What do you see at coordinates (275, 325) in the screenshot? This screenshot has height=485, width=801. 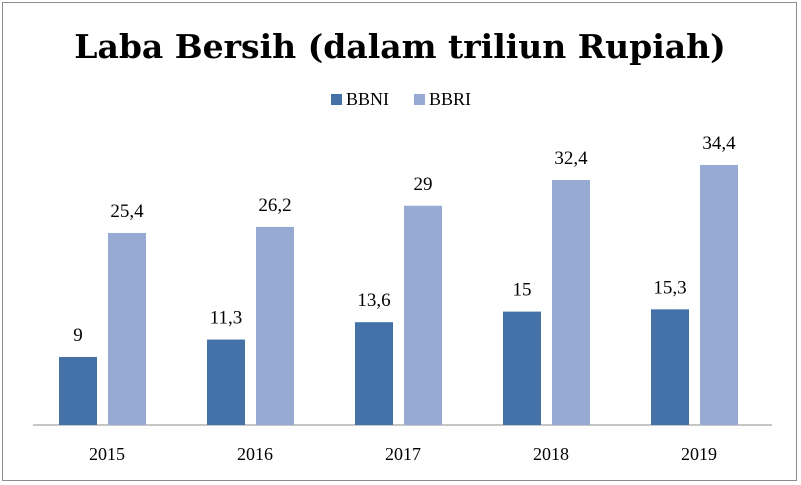 I see `bar-bbri-2016` at bounding box center [275, 325].